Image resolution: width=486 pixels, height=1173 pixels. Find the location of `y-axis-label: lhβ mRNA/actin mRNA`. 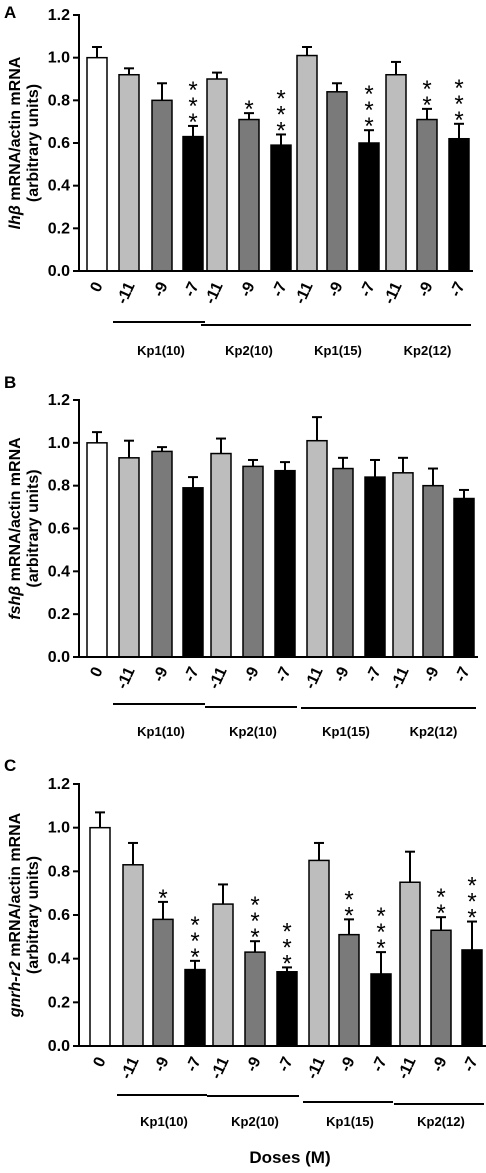

y-axis-label: lhβ mRNA/actin mRNA is located at coordinates (15, 142).